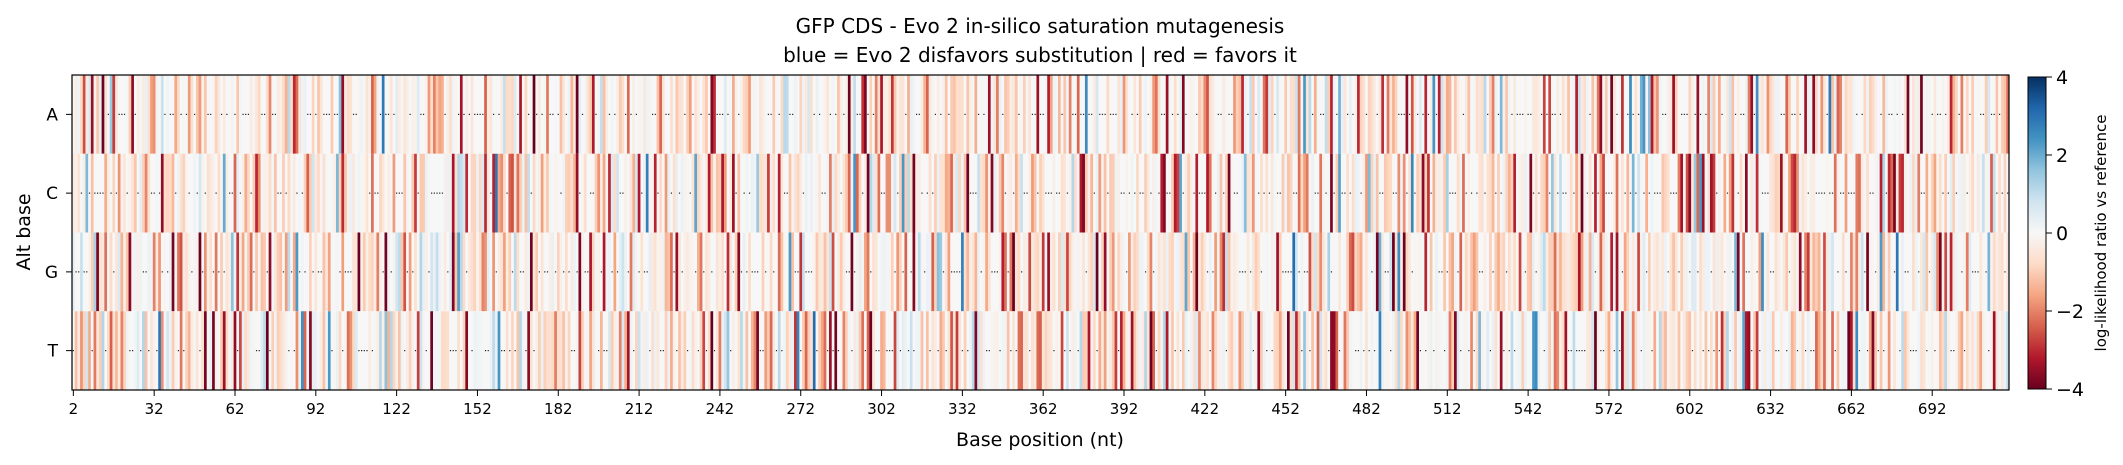 This screenshot has height=465, width=2123. What do you see at coordinates (1528, 409) in the screenshot?
I see `x-tick-label: 542` at bounding box center [1528, 409].